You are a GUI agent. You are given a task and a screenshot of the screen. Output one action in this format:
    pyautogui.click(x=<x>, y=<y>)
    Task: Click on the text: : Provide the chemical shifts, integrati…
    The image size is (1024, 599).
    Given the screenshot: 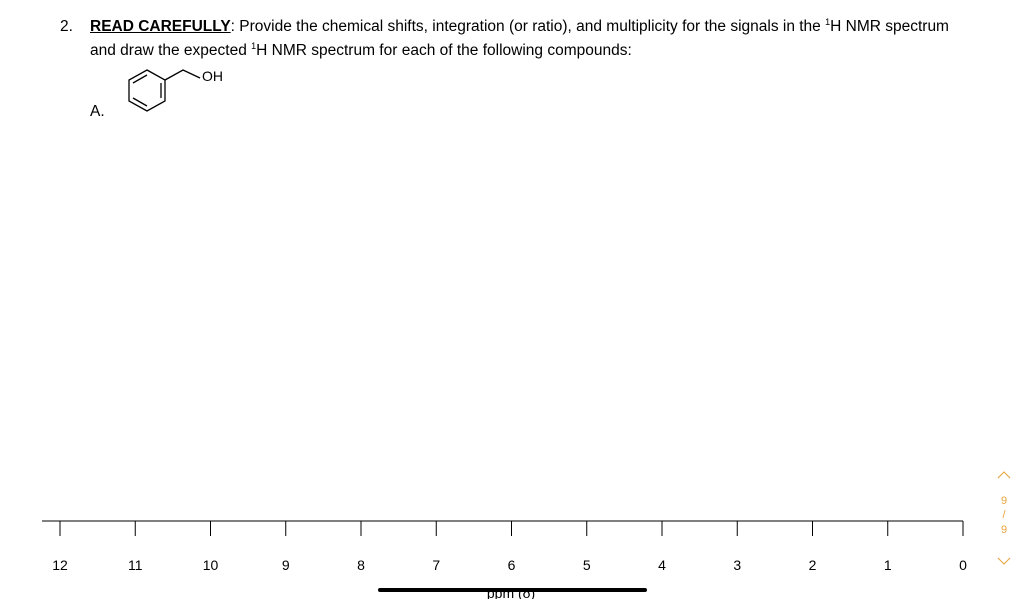 What is the action you would take?
    pyautogui.click(x=528, y=26)
    